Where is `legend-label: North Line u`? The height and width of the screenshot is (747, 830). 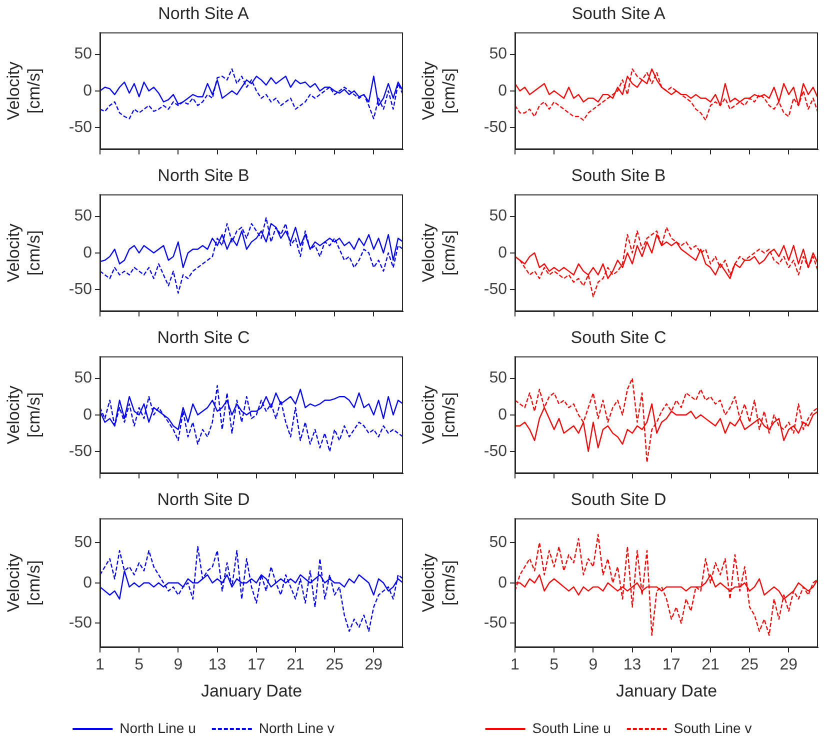
legend-label: North Line u is located at coordinates (158, 728).